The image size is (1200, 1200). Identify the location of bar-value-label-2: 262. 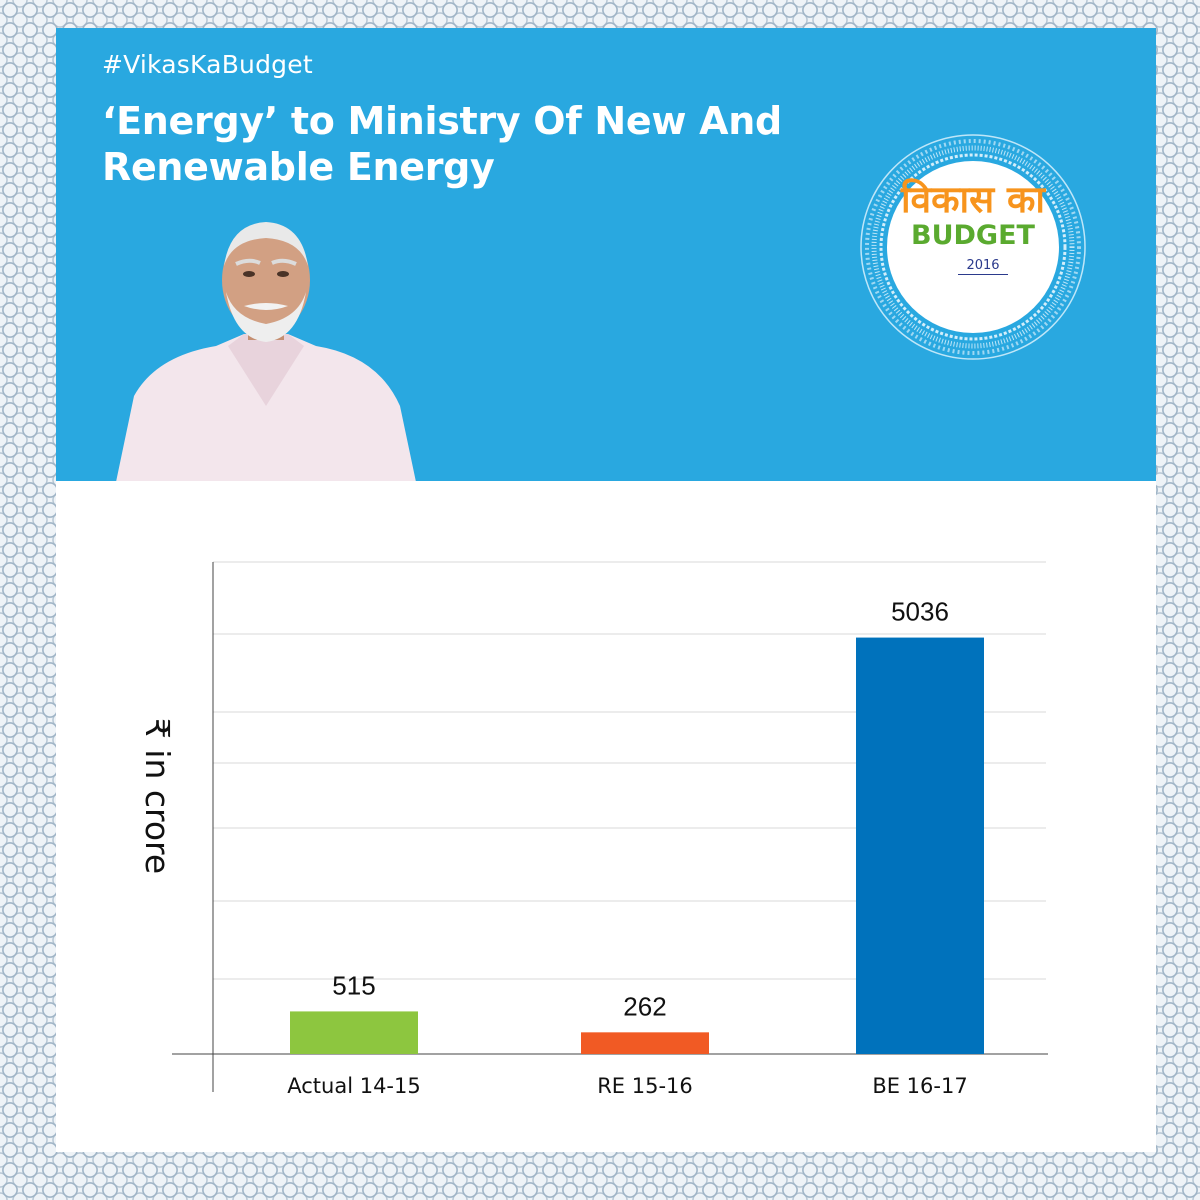
(644, 1006).